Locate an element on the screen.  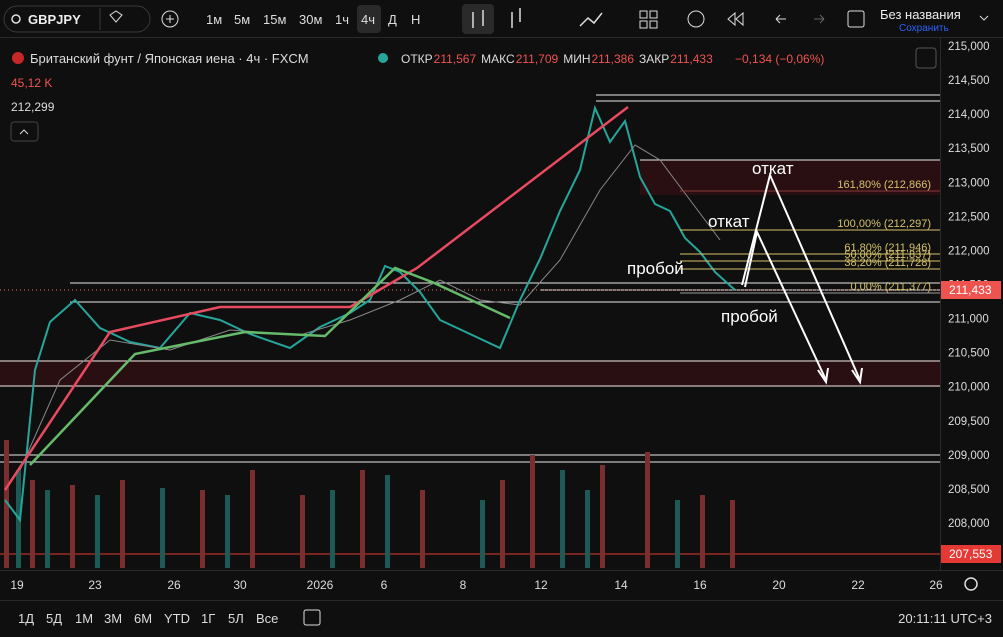
date-tick-label: 2026 is located at coordinates (320, 585).